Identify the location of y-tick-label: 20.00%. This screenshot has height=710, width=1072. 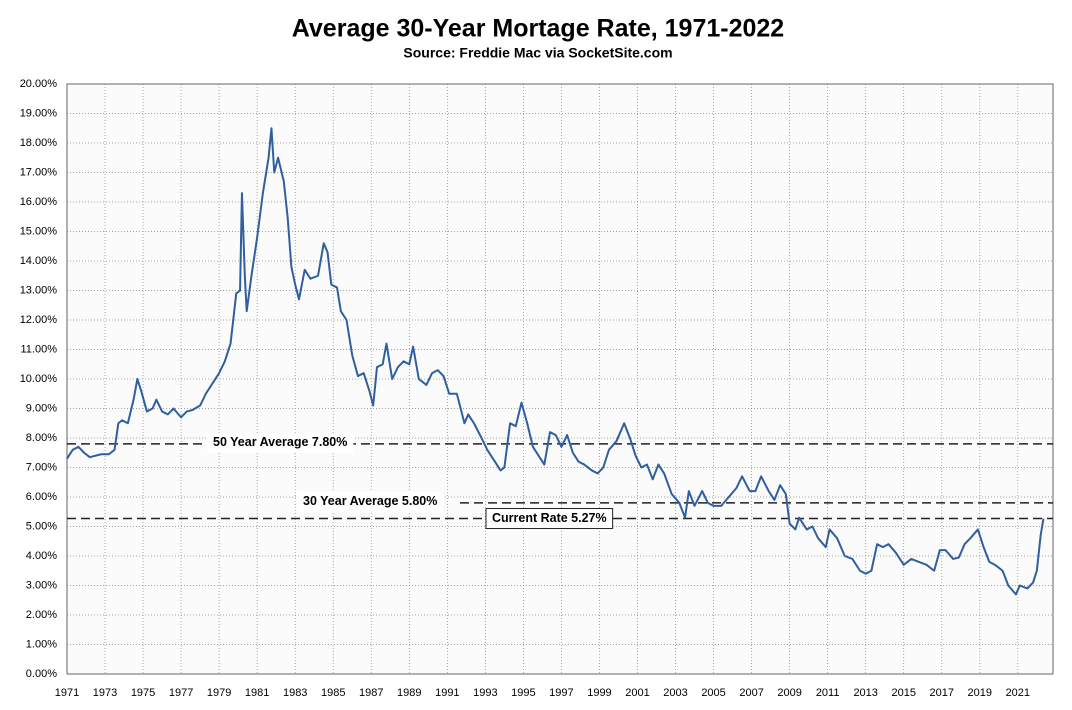
(39, 84).